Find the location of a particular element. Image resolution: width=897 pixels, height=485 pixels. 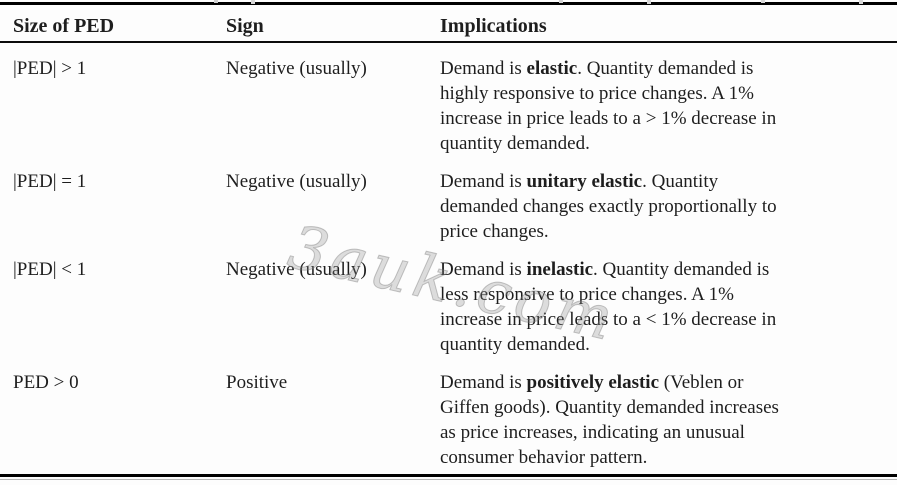

ped-size-cell: PED > 0 is located at coordinates (46, 382).